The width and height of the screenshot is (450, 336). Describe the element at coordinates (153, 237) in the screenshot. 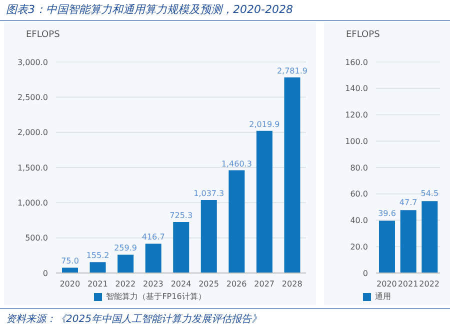

I see `data-label: 416.7` at that location.